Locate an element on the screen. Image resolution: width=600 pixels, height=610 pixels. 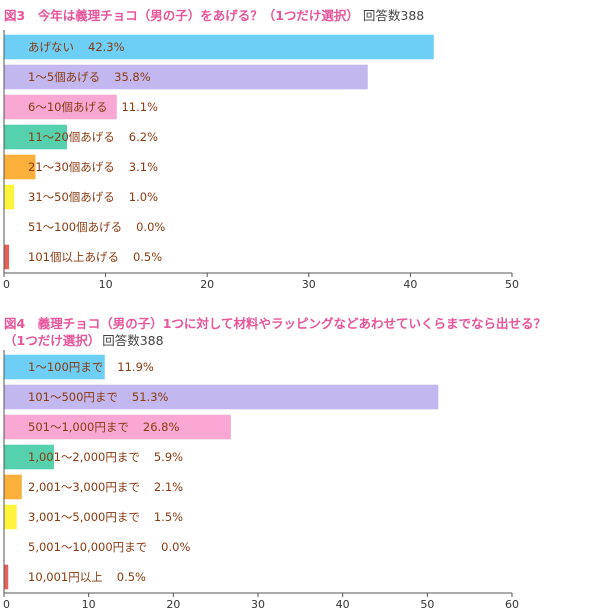
chart2-tick-label-3: 30 is located at coordinates (258, 604).